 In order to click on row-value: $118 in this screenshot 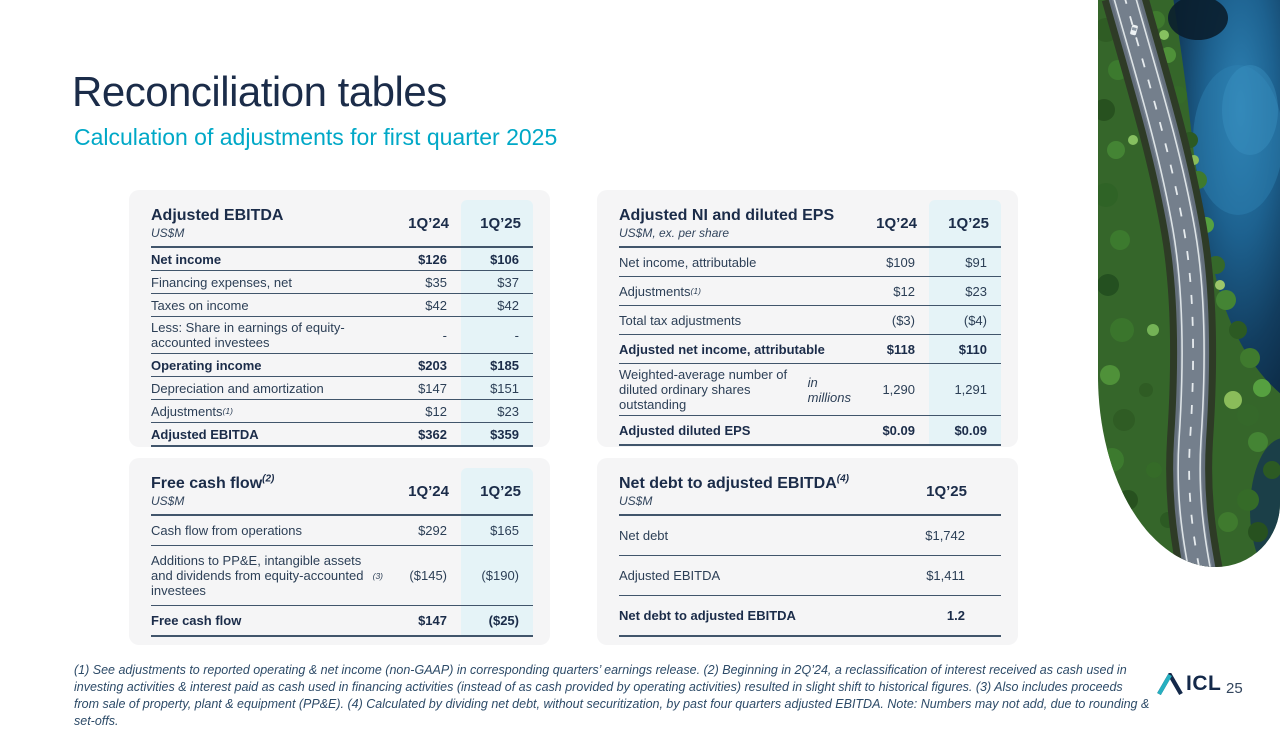, I will do `click(900, 349)`.